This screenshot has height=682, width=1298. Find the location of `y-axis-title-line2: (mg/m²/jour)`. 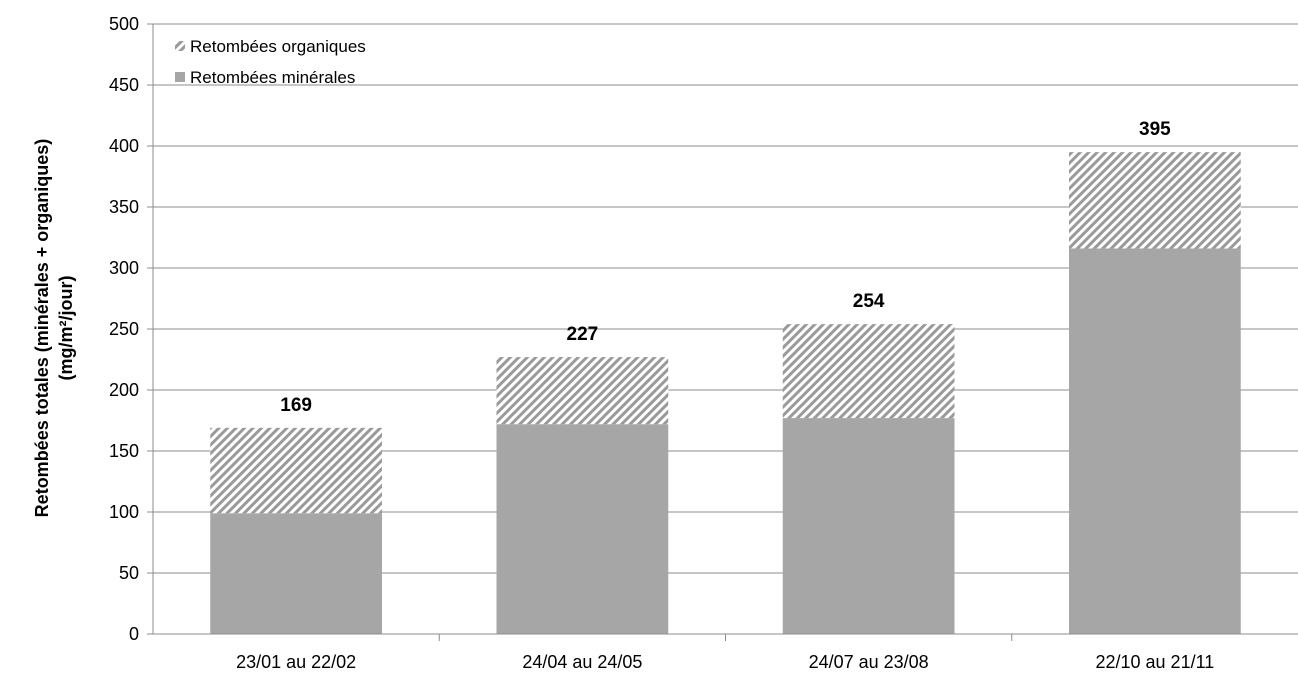

y-axis-title-line2: (mg/m²/jour) is located at coordinates (66, 328).